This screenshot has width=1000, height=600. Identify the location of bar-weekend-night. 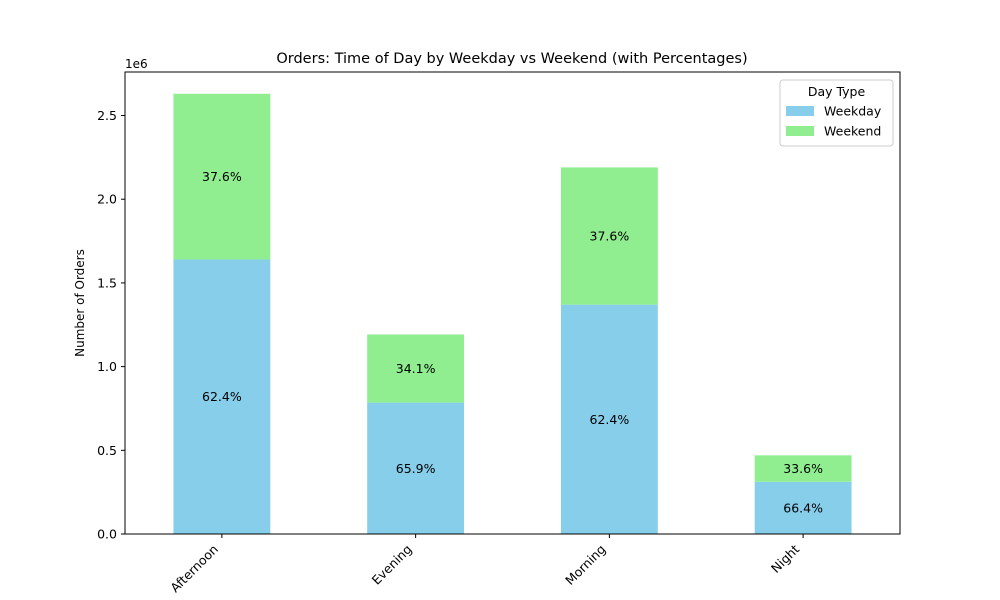
(803, 468).